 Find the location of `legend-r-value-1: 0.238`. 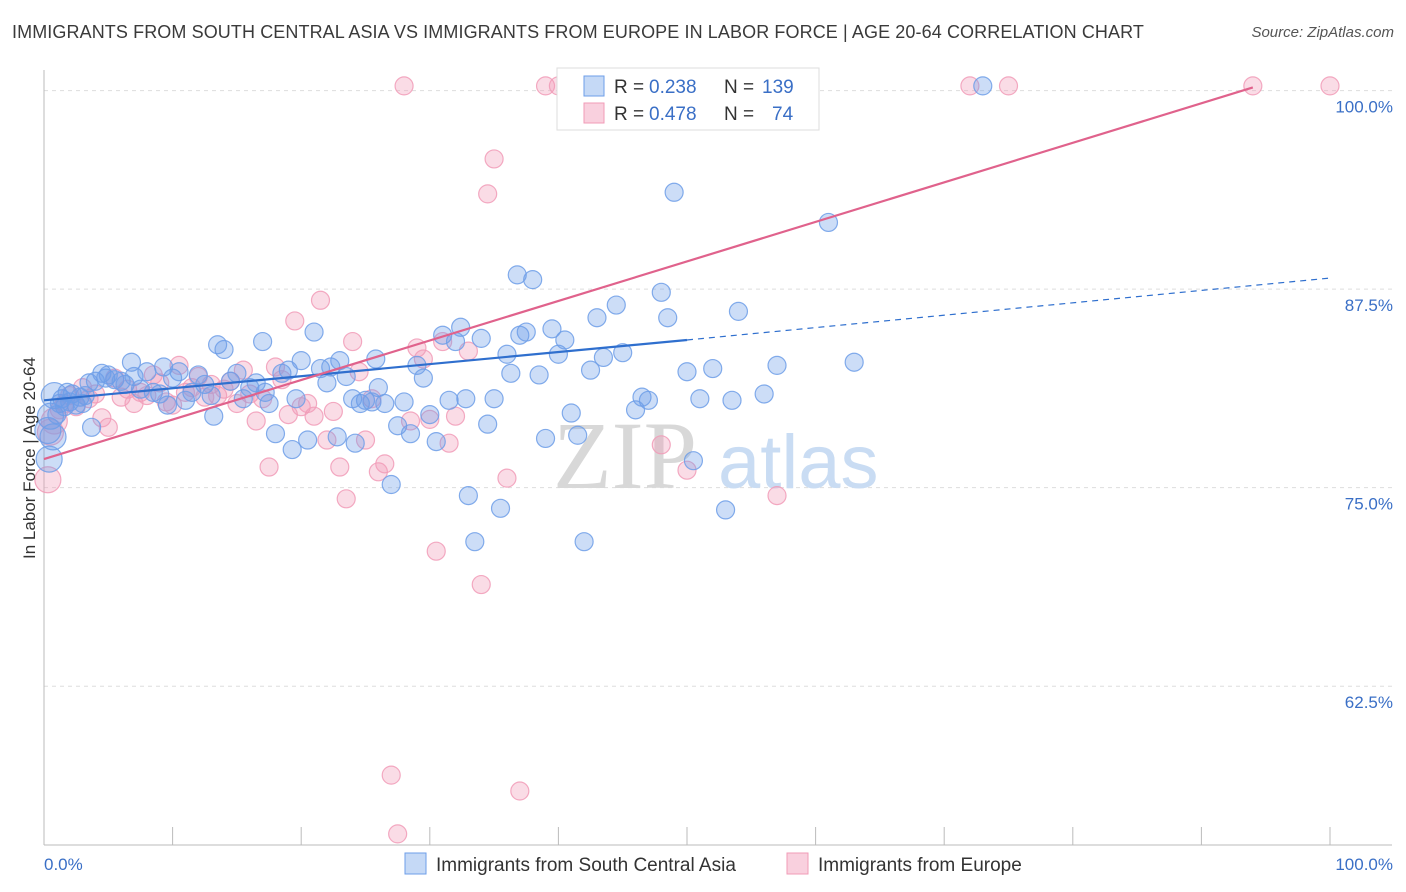

legend-r-value-1: 0.238 is located at coordinates (673, 87).